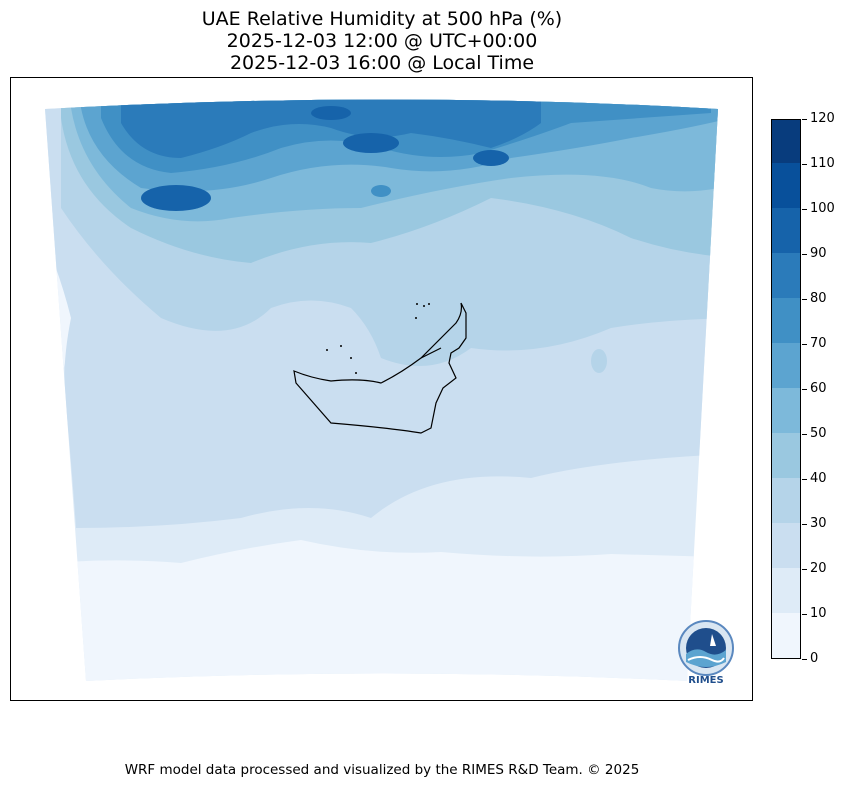  I want to click on colorbar-tick-label: 50, so click(818, 433).